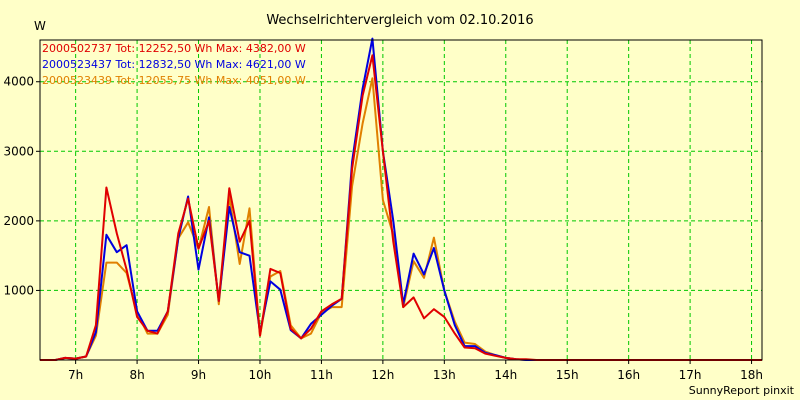 The width and height of the screenshot is (800, 400). Describe the element at coordinates (21, 186) in the screenshot. I see `y-axis: 1000 2000 3000 4000` at that location.